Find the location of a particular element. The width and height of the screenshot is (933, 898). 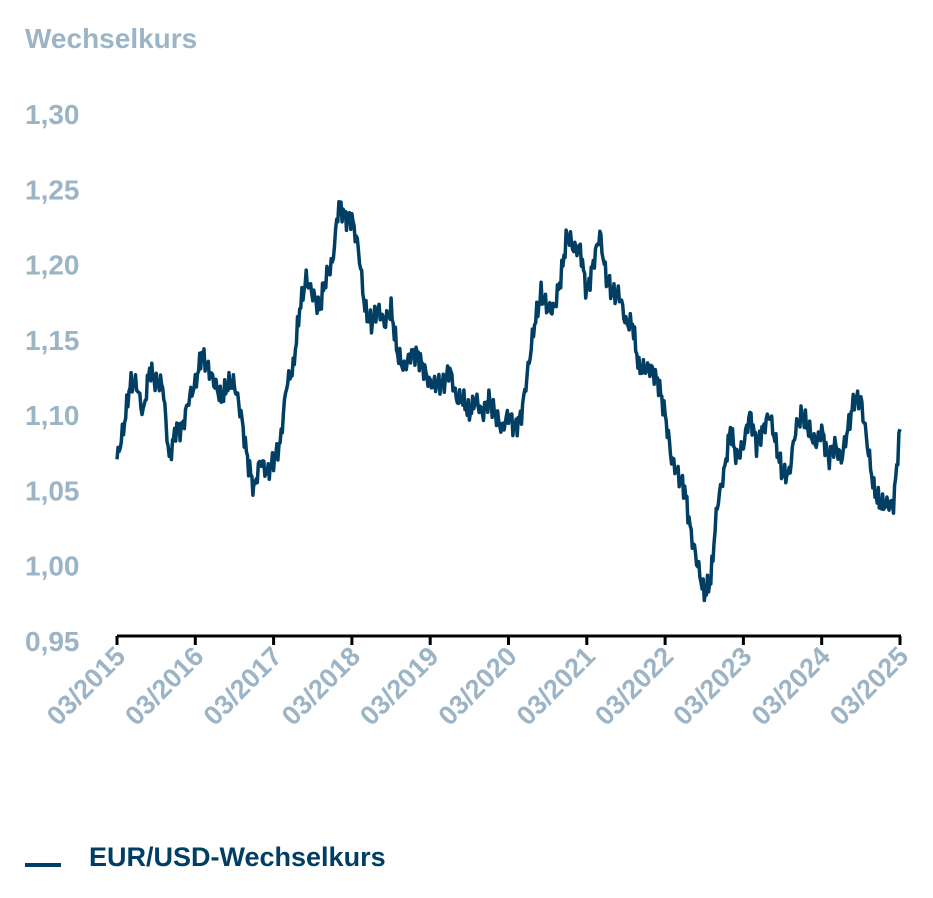

y-tick-labels: 1,30 1,25 1,20 1,15 1,10 1,05 1,00 0,95 is located at coordinates (52, 378).